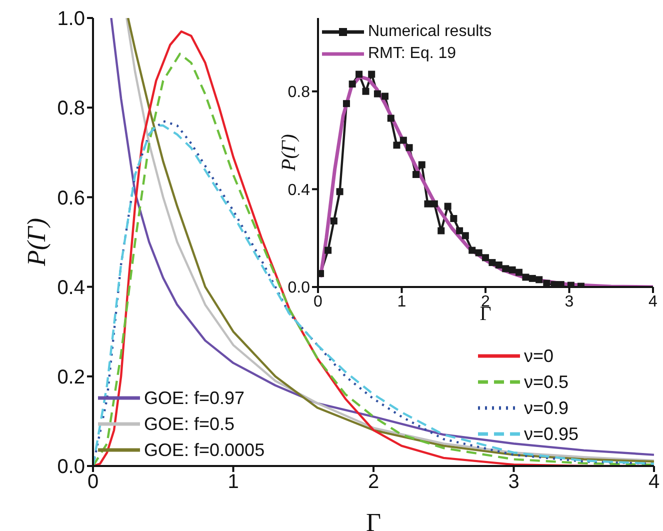 The image size is (663, 531). Describe the element at coordinates (539, 356) in the screenshot. I see `legend-label: ν=0` at that location.